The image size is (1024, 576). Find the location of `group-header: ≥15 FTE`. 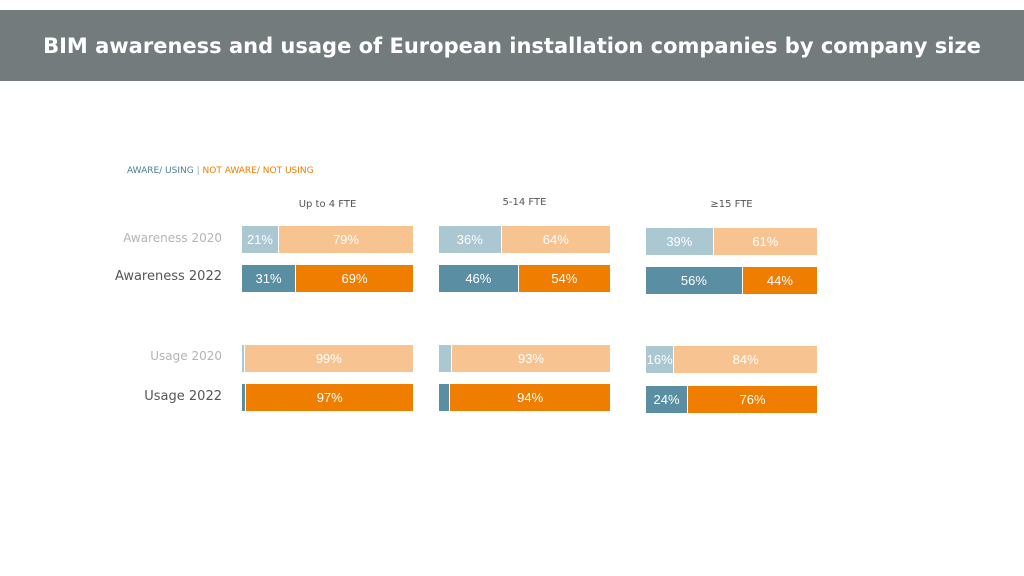

group-header: ≥15 FTE is located at coordinates (731, 204).